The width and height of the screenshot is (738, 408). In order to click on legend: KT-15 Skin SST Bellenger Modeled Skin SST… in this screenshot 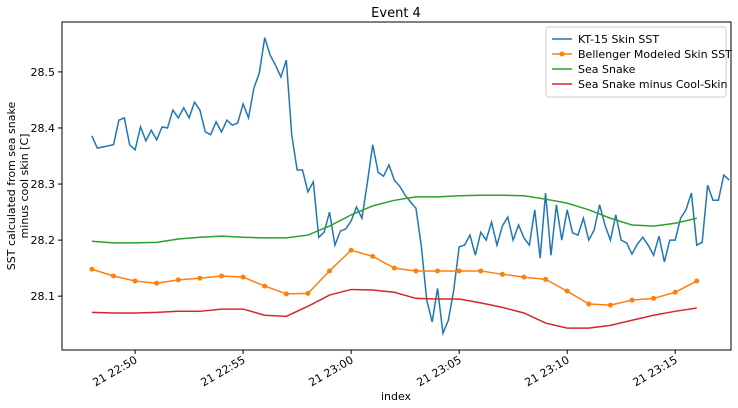, I will do `click(638, 62)`.